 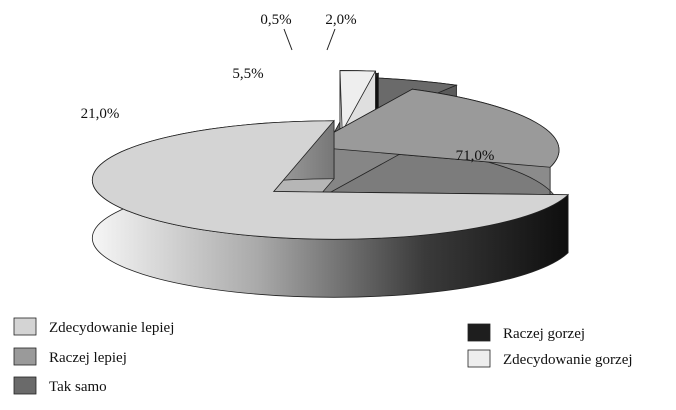 What do you see at coordinates (100, 114) in the screenshot?
I see `data-label-raczej-lepiej: 21,0%` at bounding box center [100, 114].